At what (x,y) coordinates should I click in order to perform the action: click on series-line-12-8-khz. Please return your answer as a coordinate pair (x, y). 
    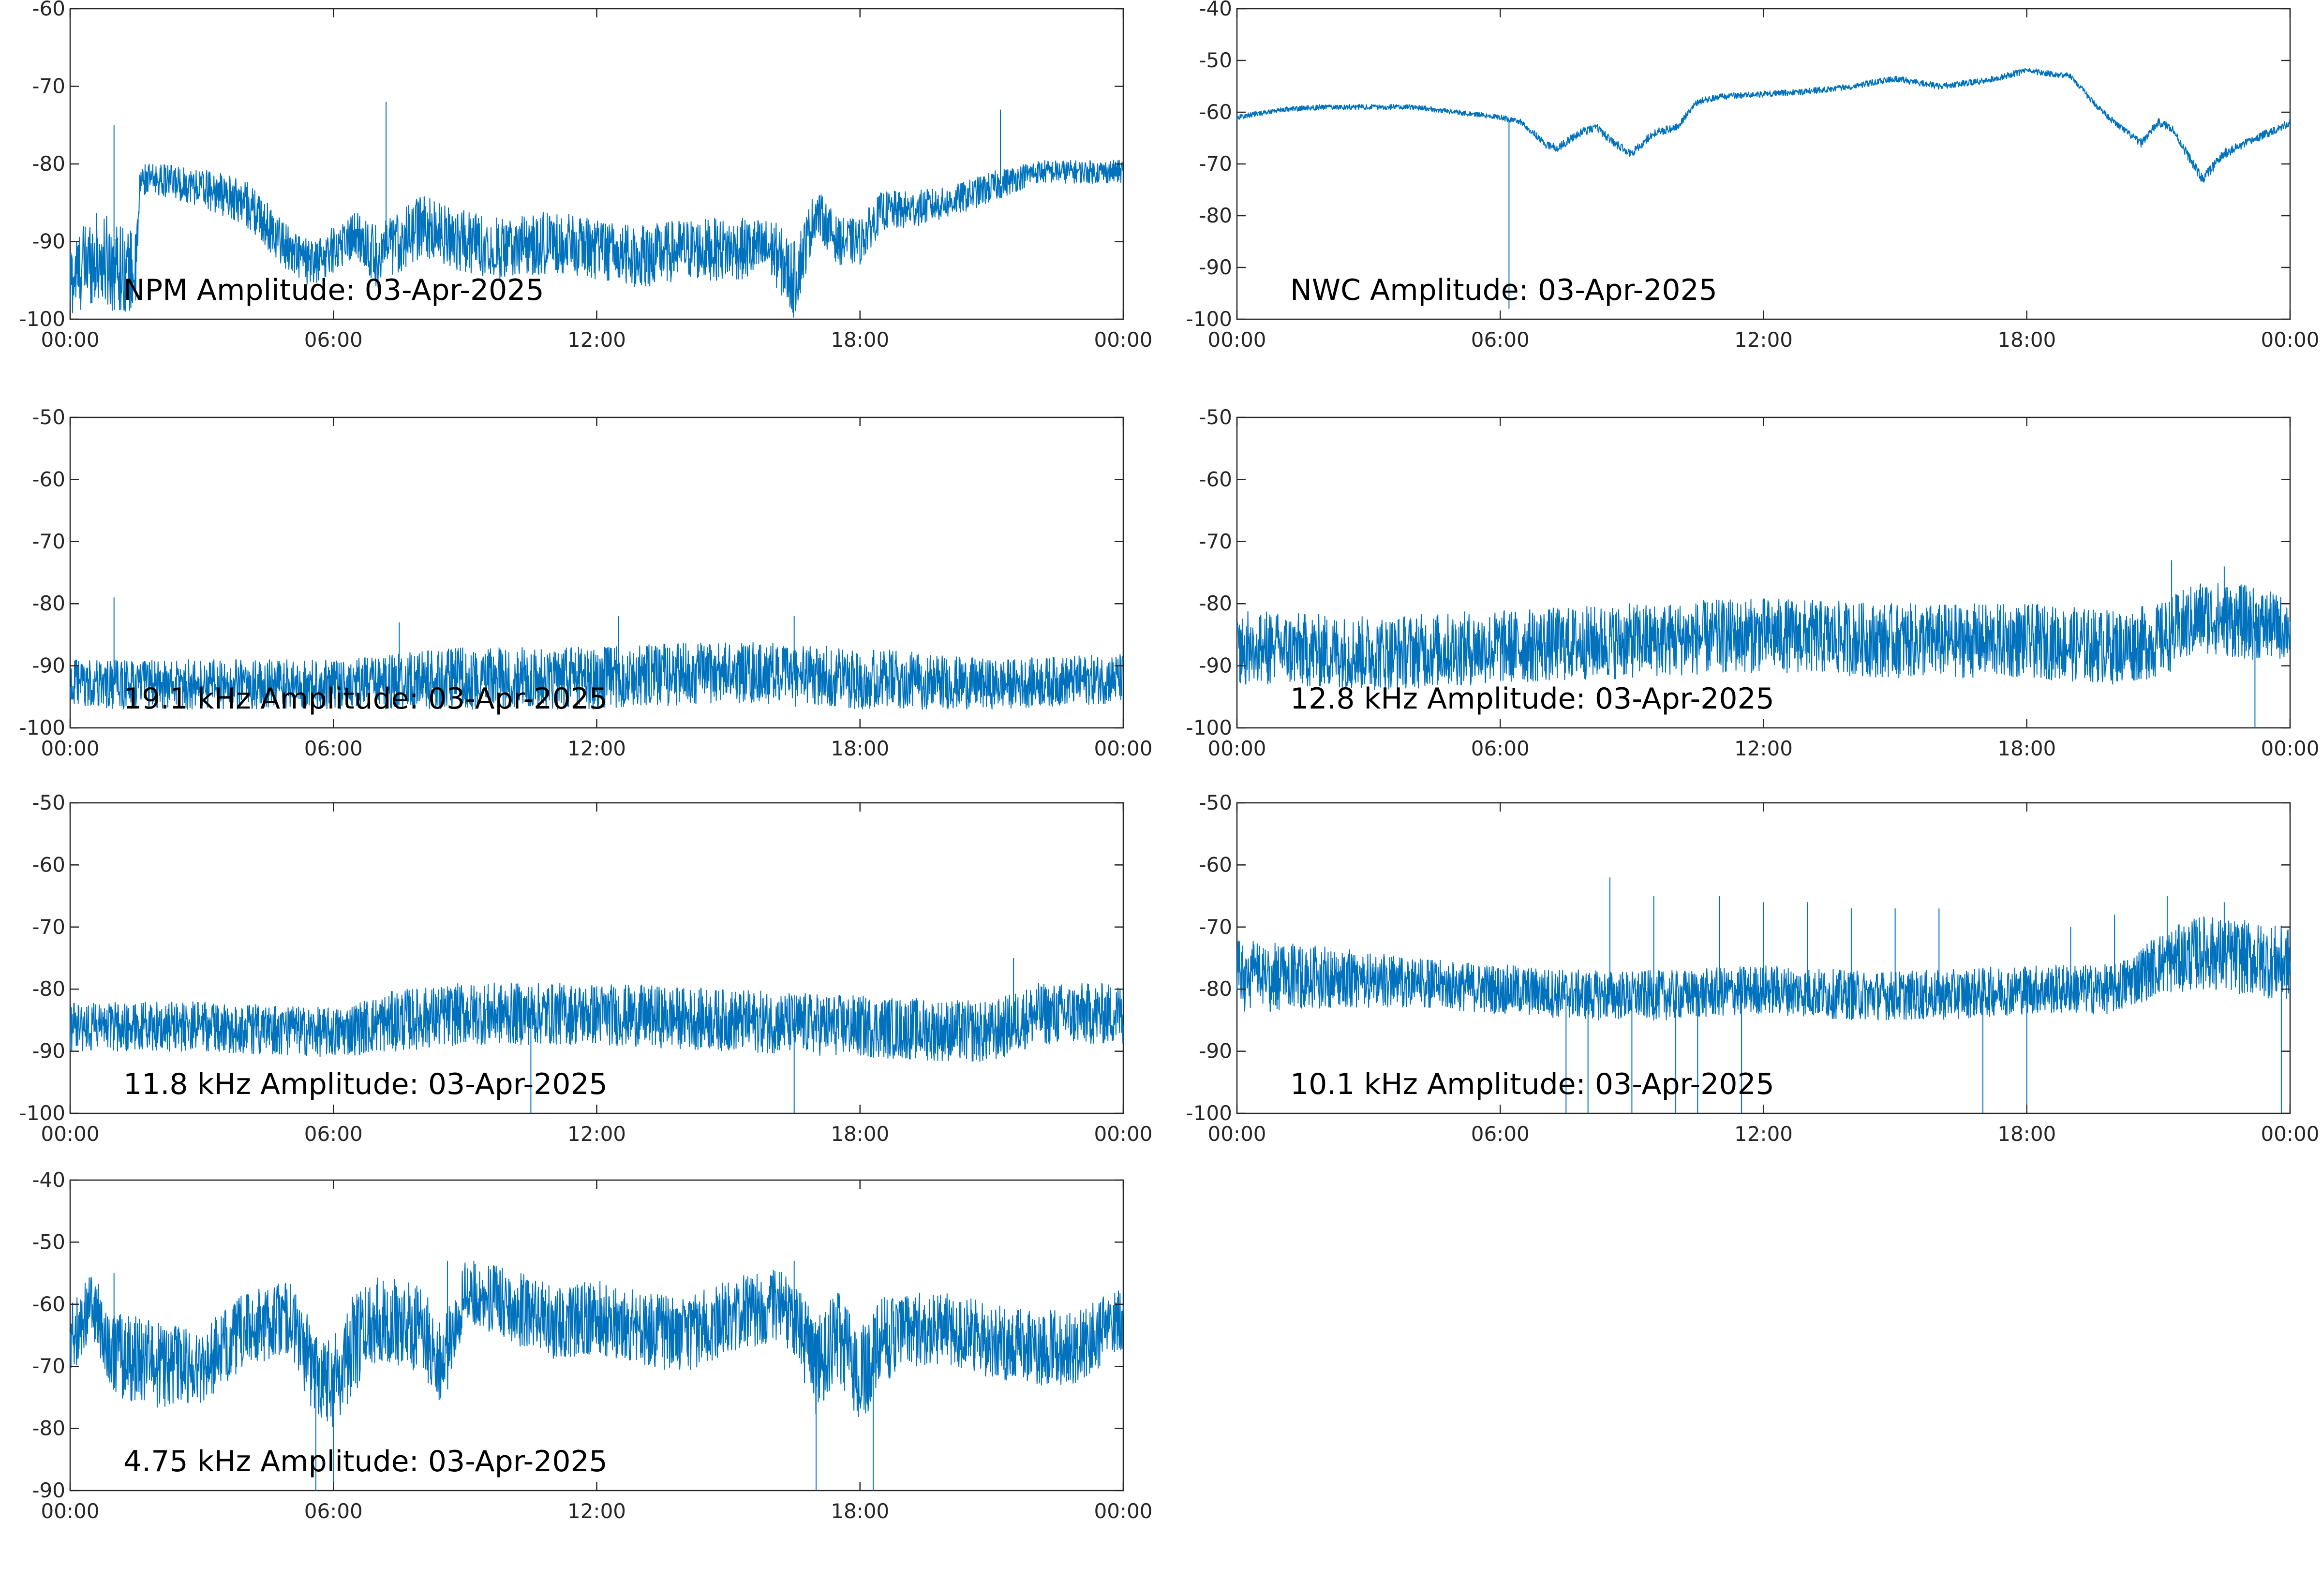
    Looking at the image, I should click on (1763, 644).